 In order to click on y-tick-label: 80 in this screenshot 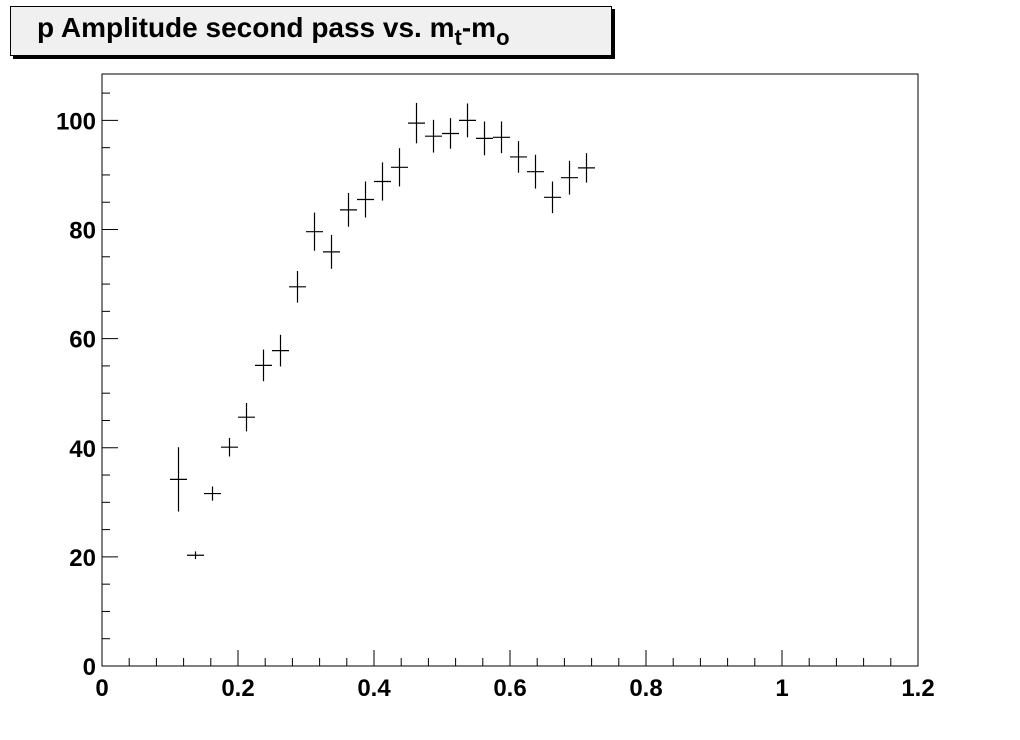, I will do `click(82, 231)`.